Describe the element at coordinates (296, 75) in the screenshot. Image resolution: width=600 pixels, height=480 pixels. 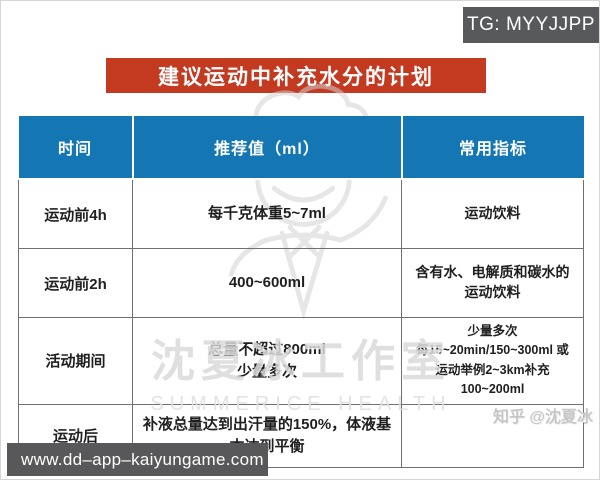
I see `page-title: 建议运动中补充水分的计划` at that location.